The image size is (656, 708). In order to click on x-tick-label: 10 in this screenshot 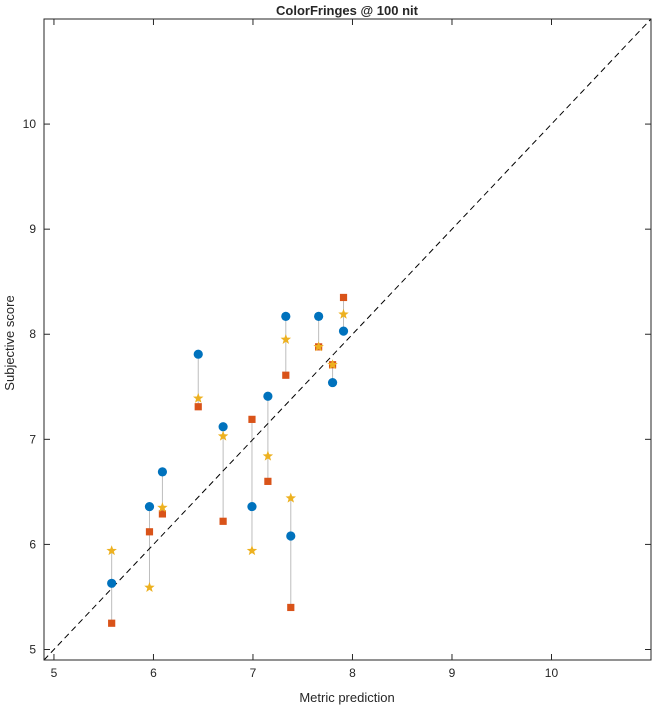, I will do `click(552, 673)`.